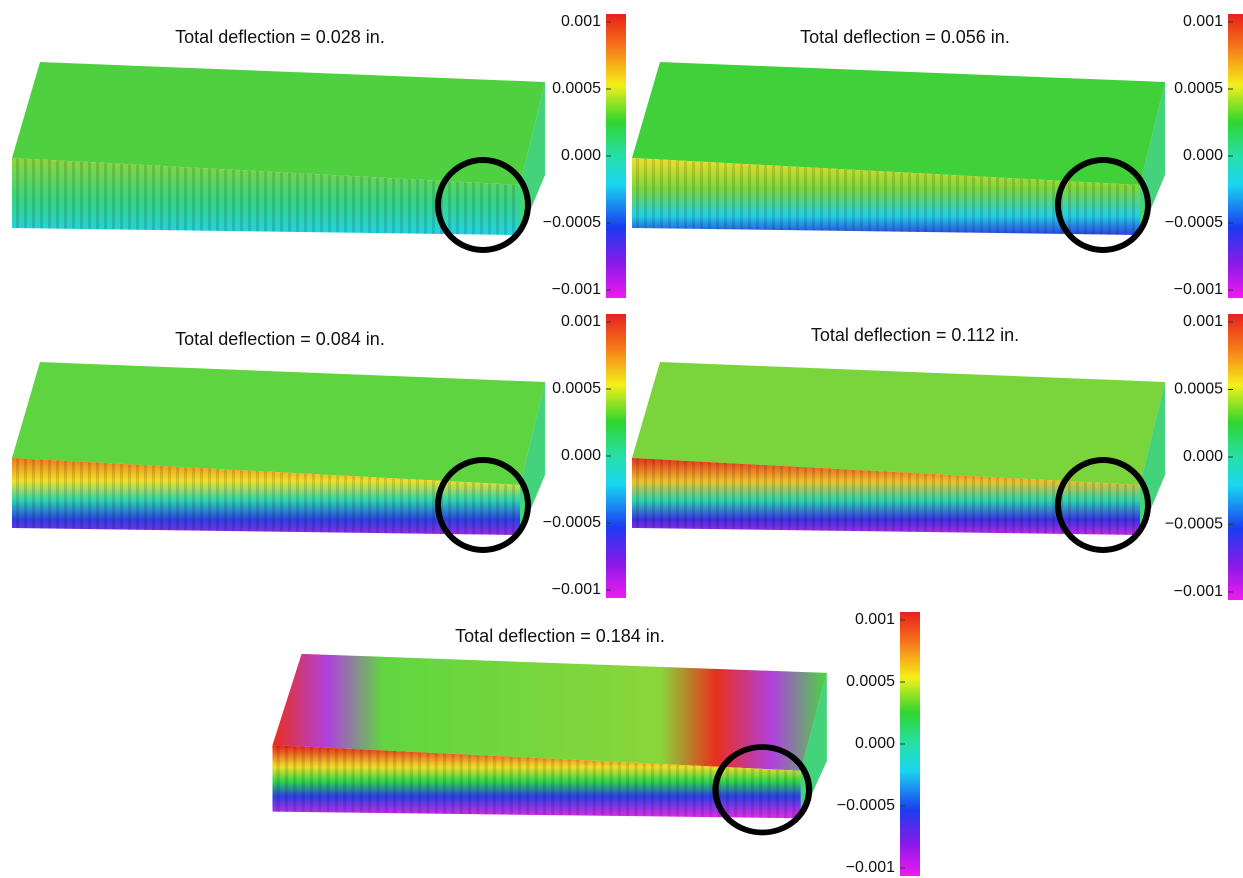  Describe the element at coordinates (560, 636) in the screenshot. I see `panel-title: Total deflection = 0.184 in.` at that location.